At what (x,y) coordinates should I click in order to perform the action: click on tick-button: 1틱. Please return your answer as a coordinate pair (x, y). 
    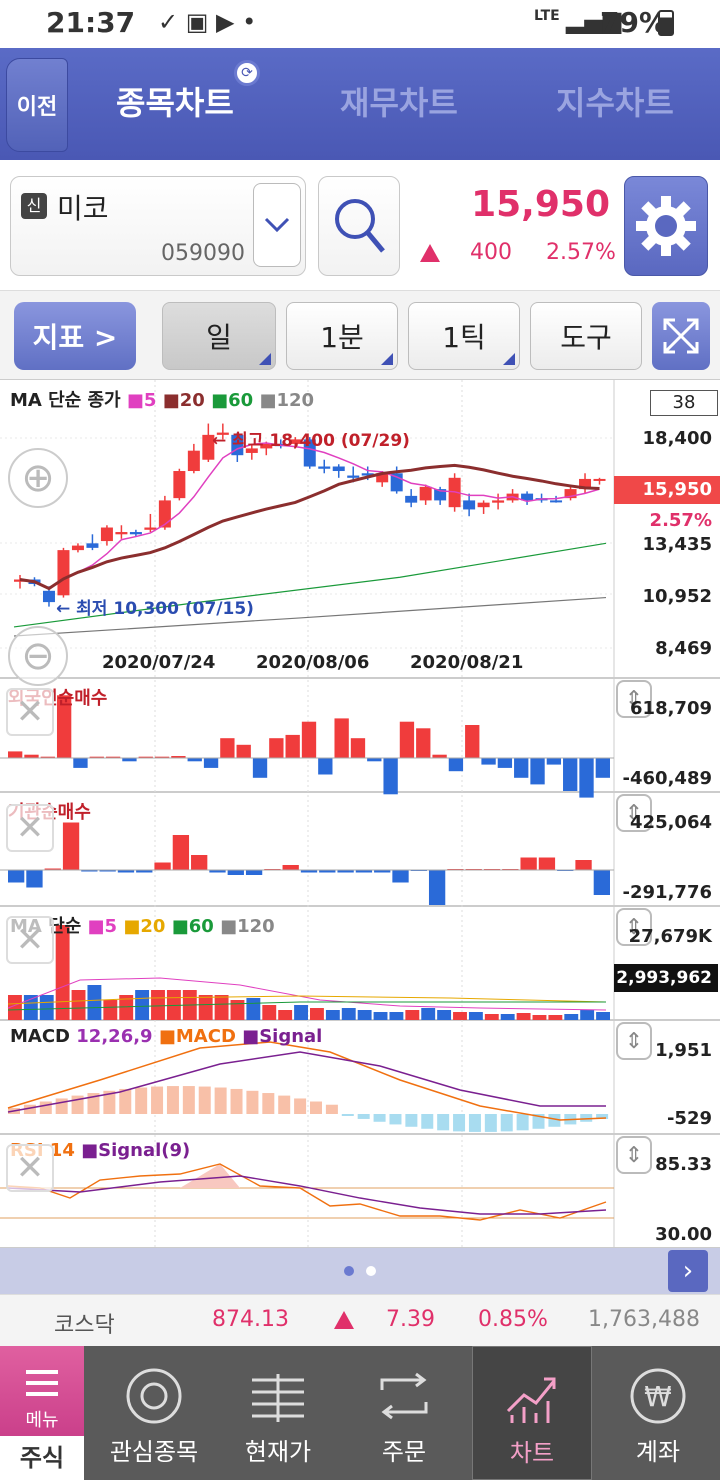
    Looking at the image, I should click on (464, 336).